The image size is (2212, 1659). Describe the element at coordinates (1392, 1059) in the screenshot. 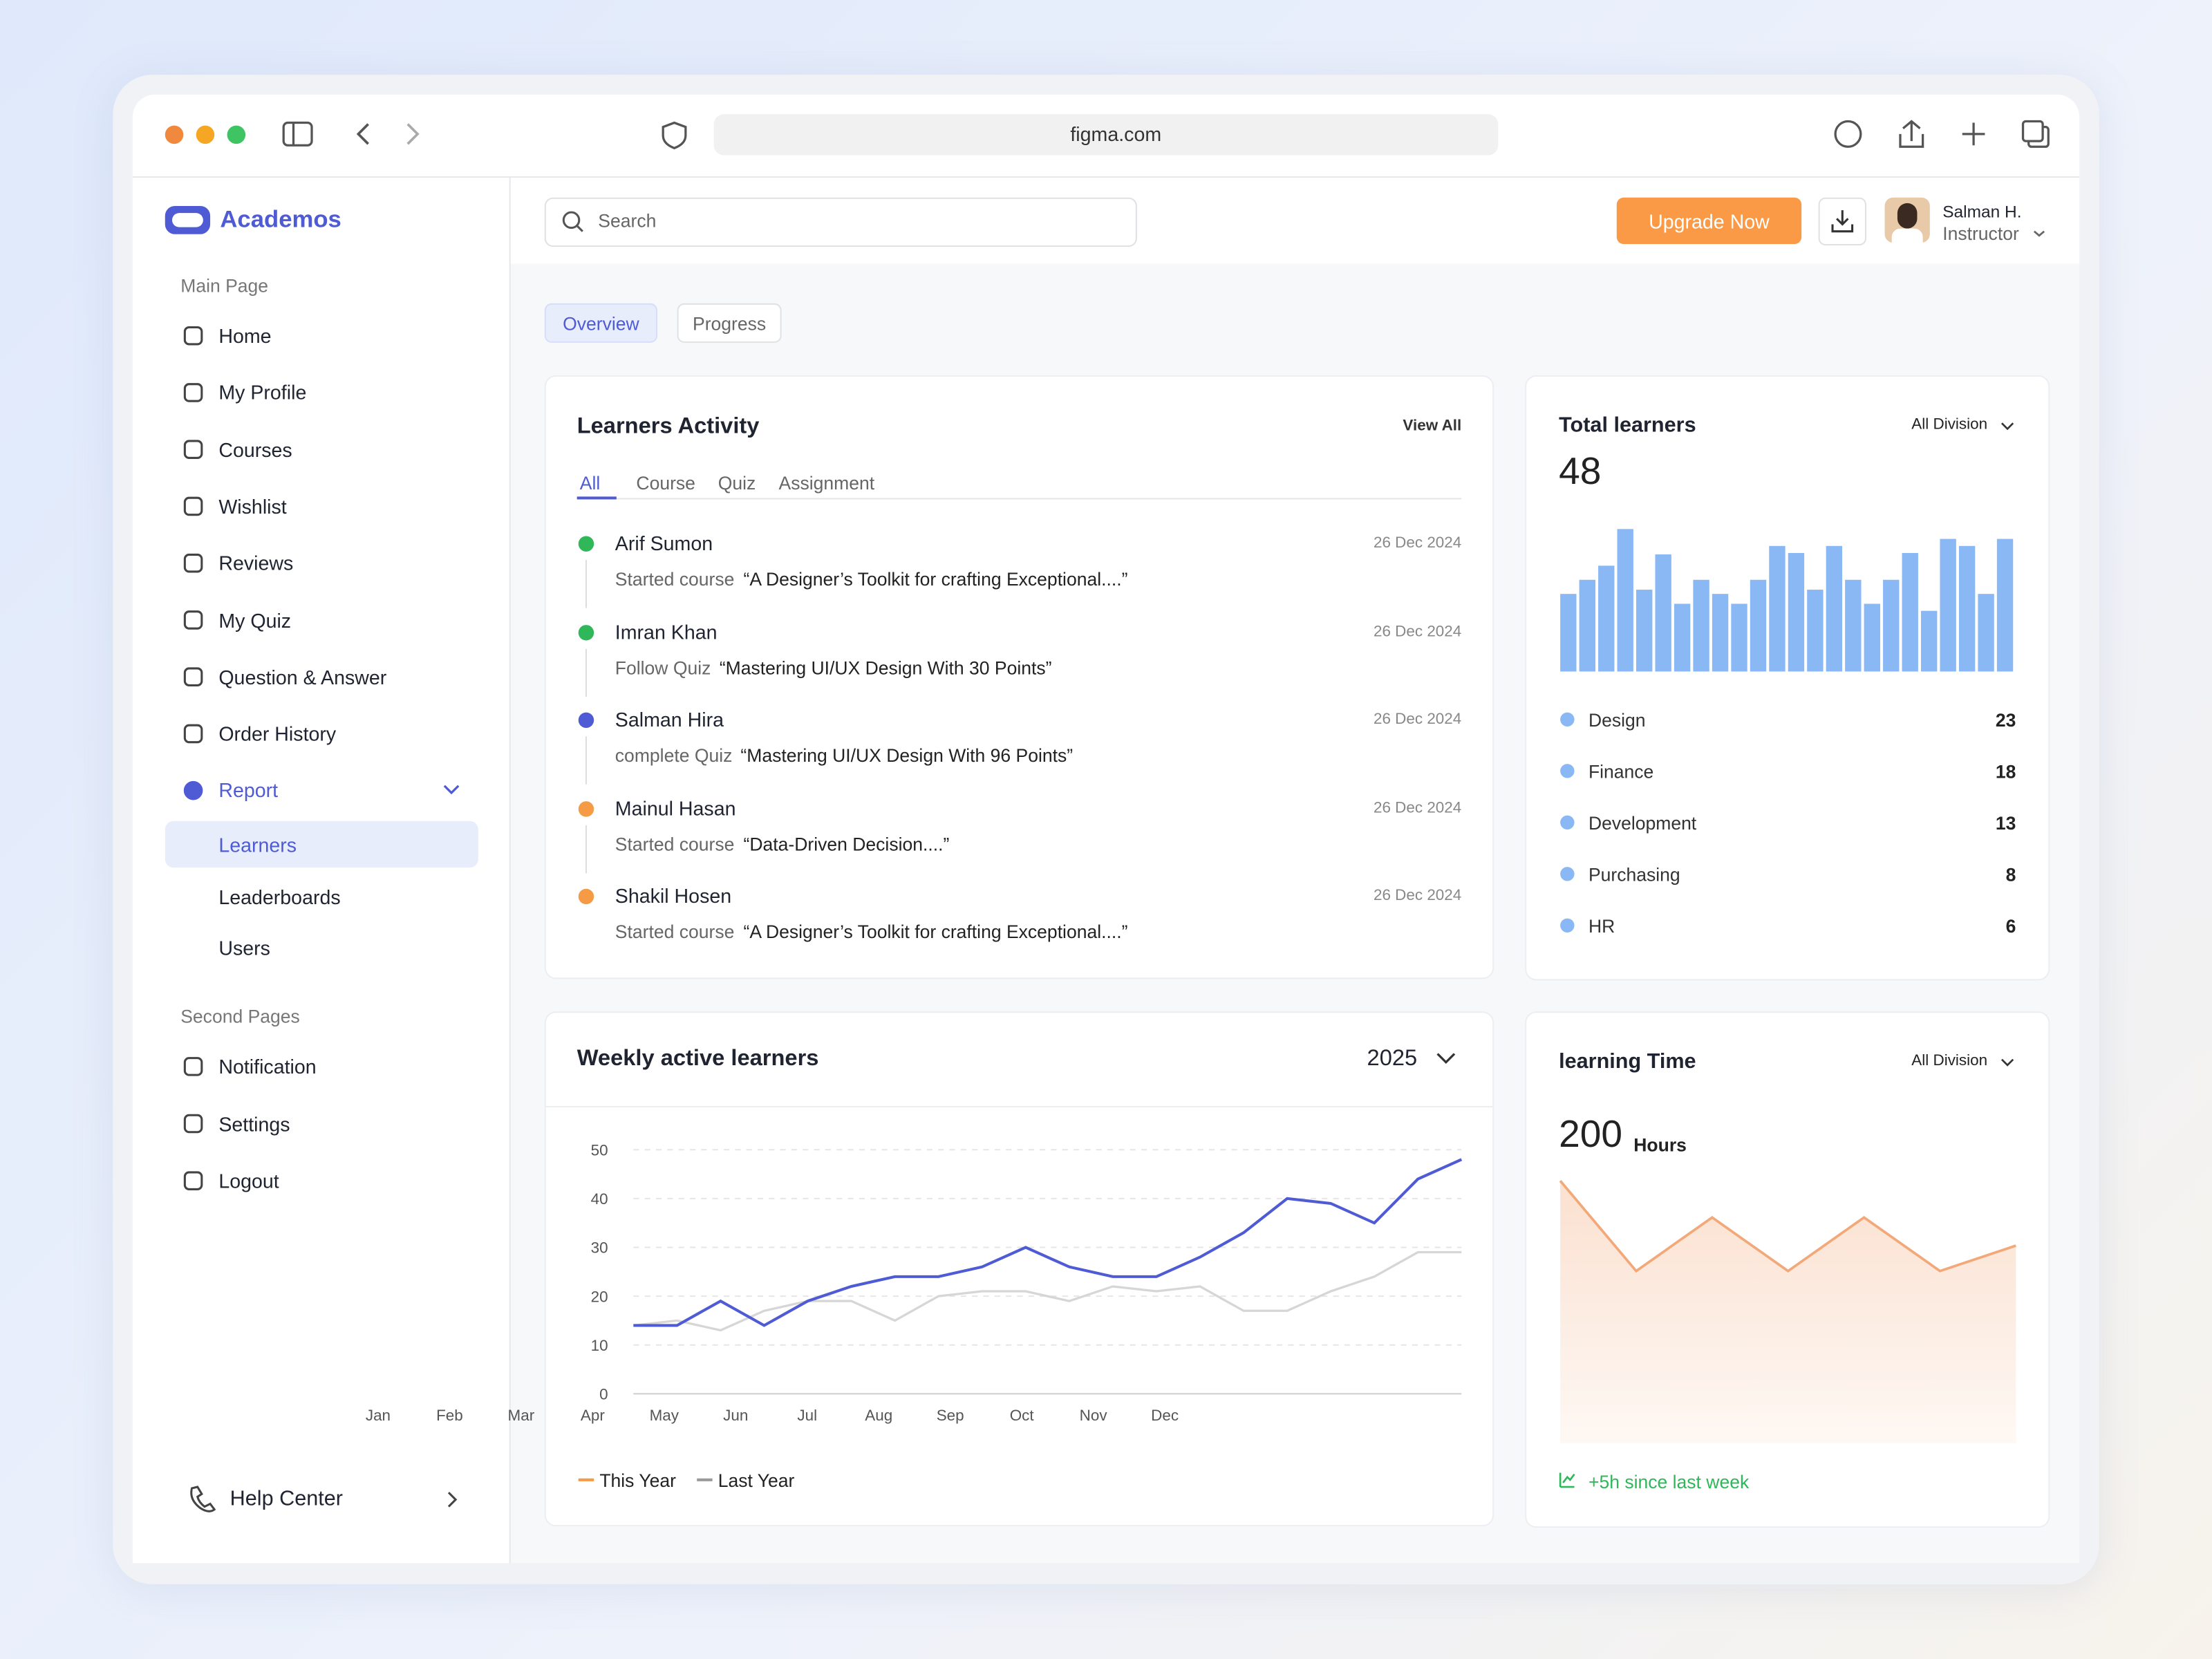

I see `year-select: 2025` at that location.